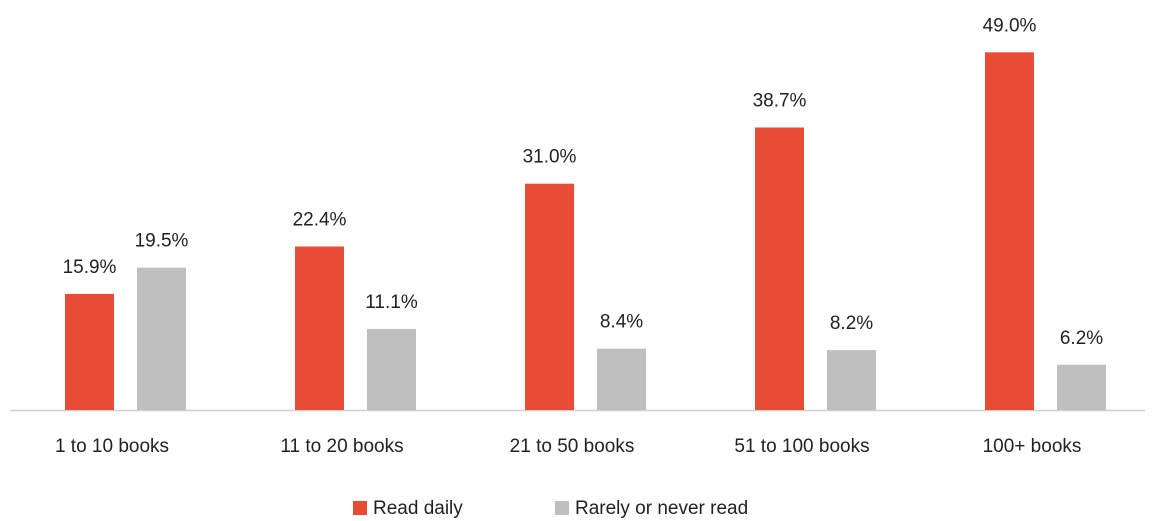  I want to click on x-tick-label: 1 to 10 books, so click(112, 446).